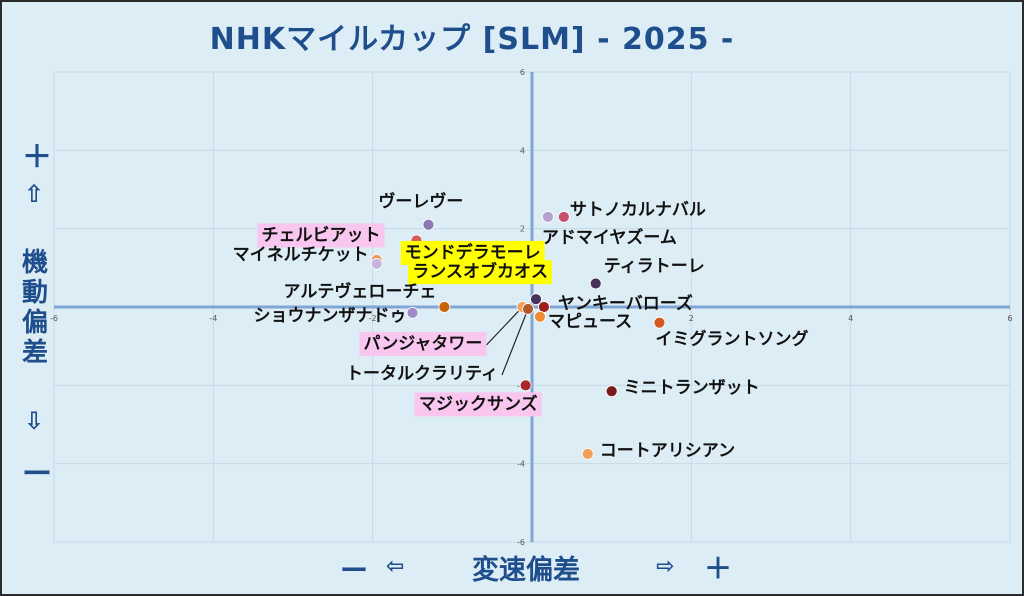 Image resolution: width=1024 pixels, height=596 pixels. I want to click on y-tick-label: 4, so click(522, 150).